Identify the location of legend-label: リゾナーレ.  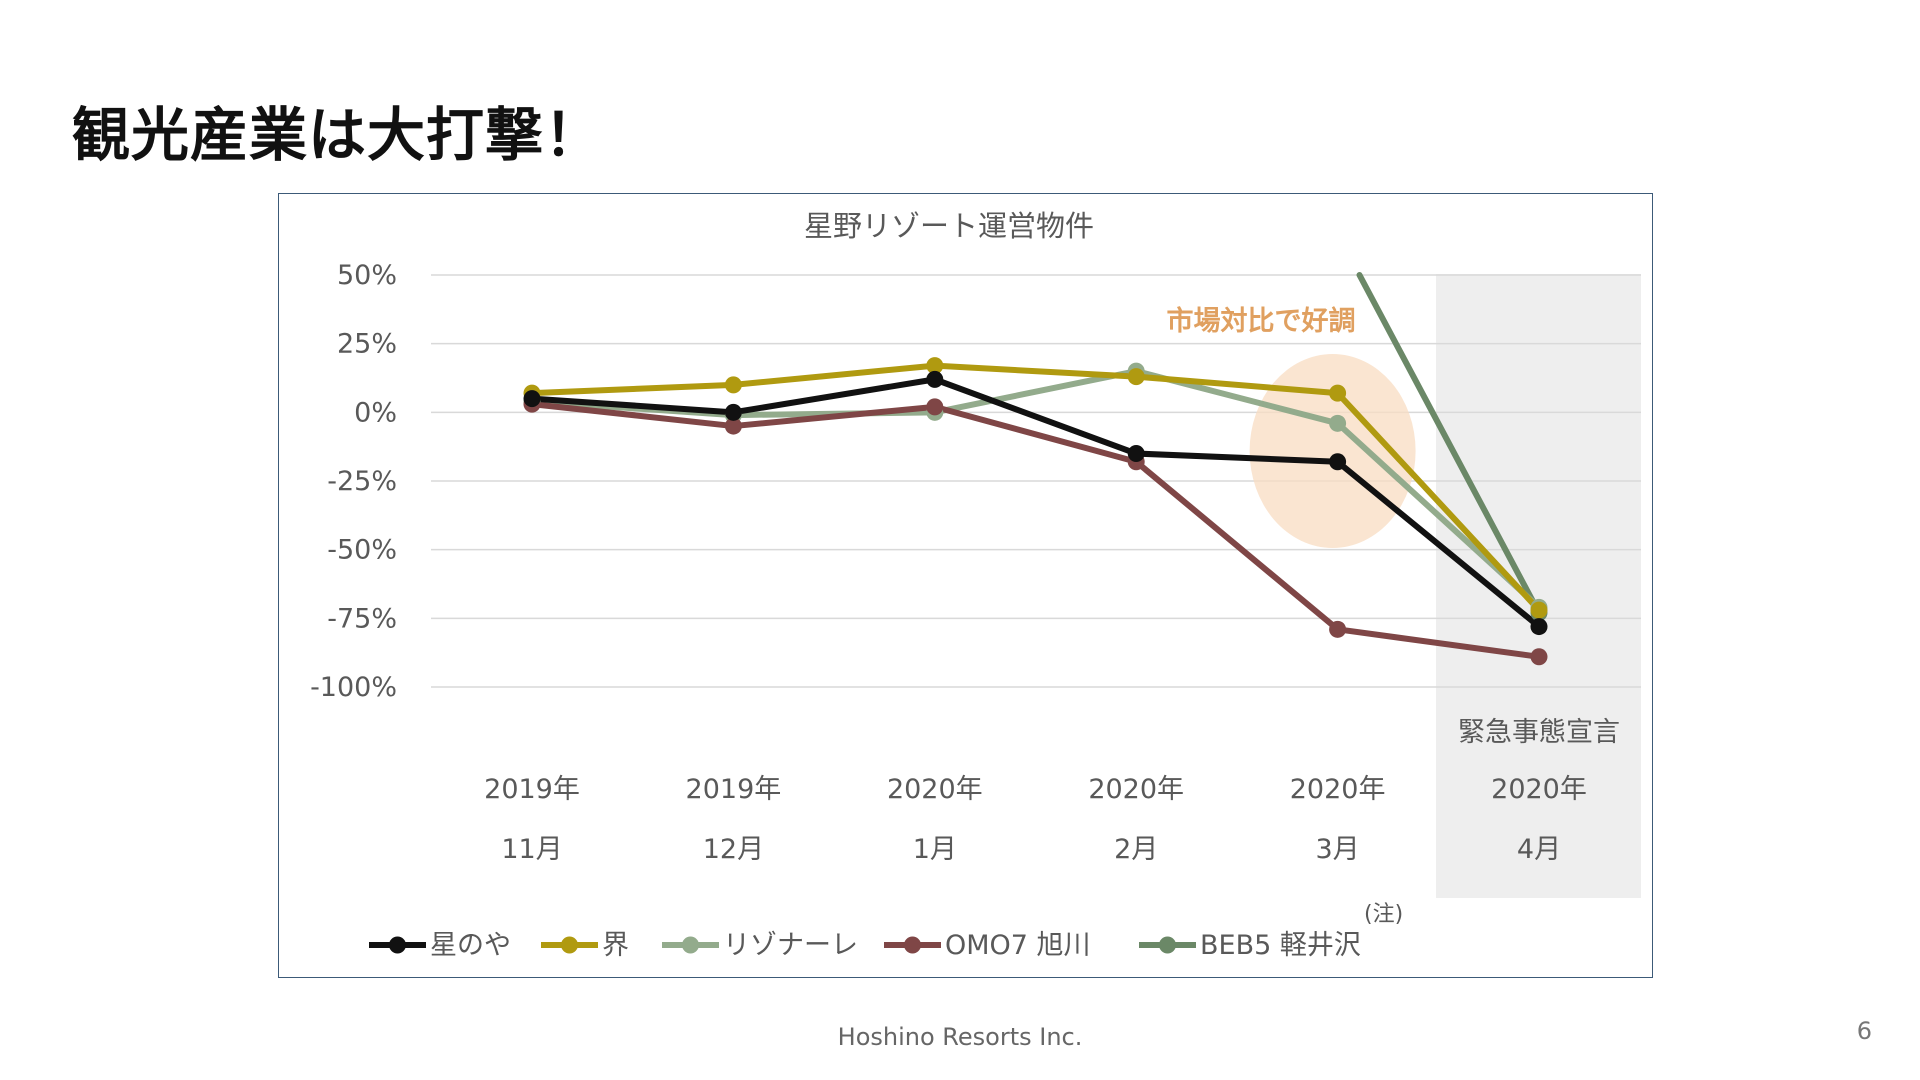
(790, 945).